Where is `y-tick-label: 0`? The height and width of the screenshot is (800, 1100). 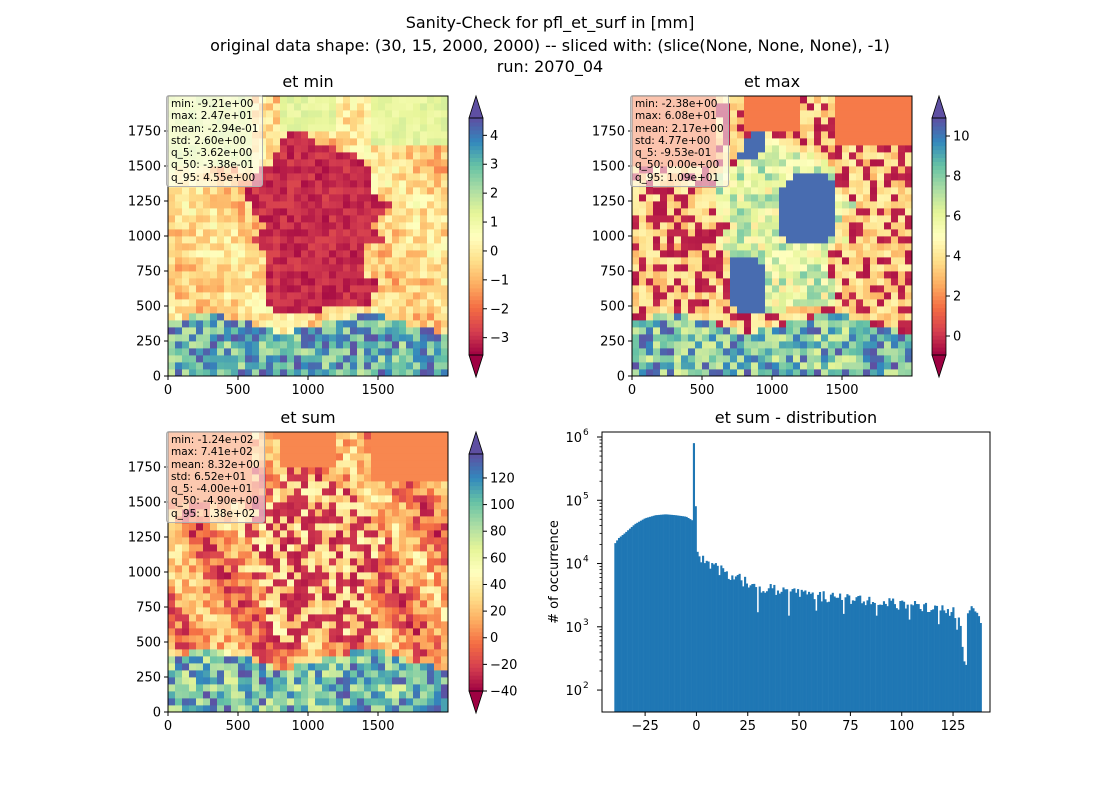
y-tick-label: 0 is located at coordinates (157, 713).